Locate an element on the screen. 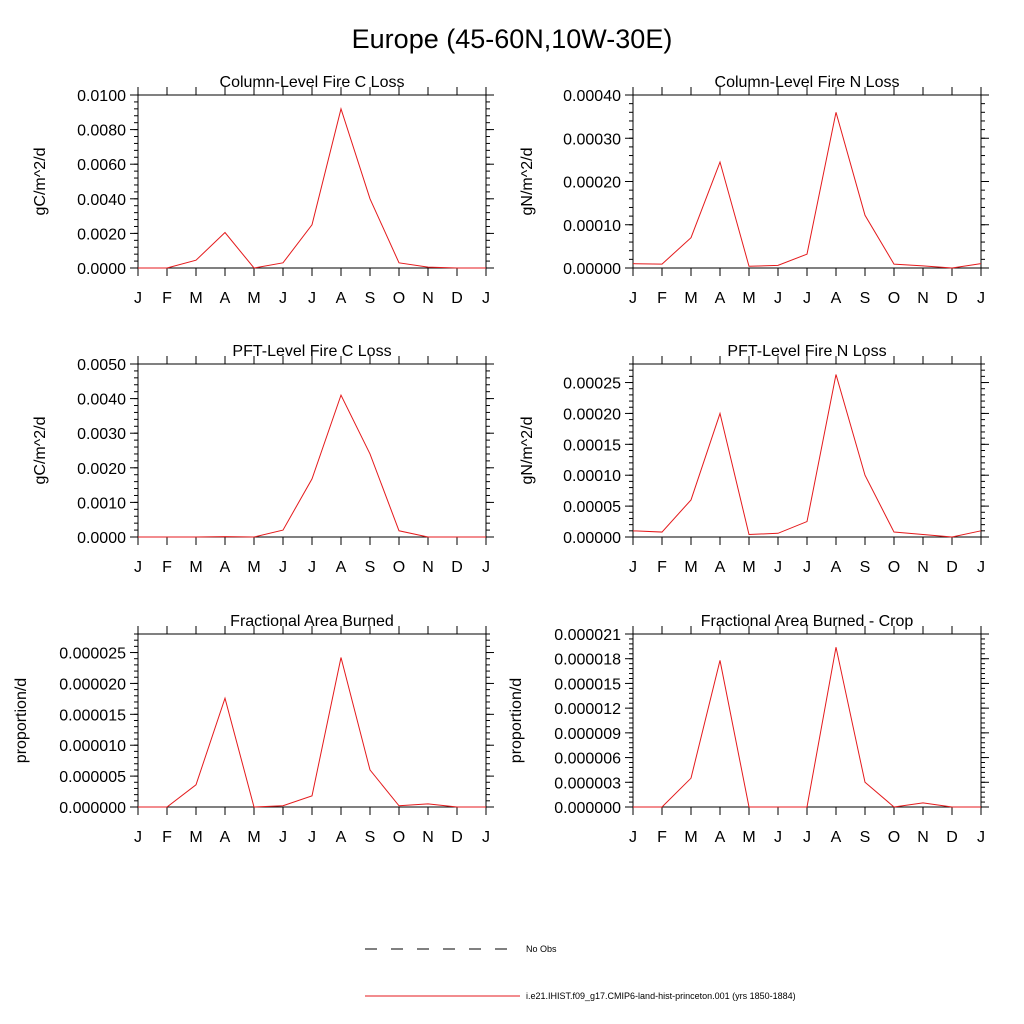 The height and width of the screenshot is (1024, 1024). y-tick-label: 0.000021 is located at coordinates (587, 635).